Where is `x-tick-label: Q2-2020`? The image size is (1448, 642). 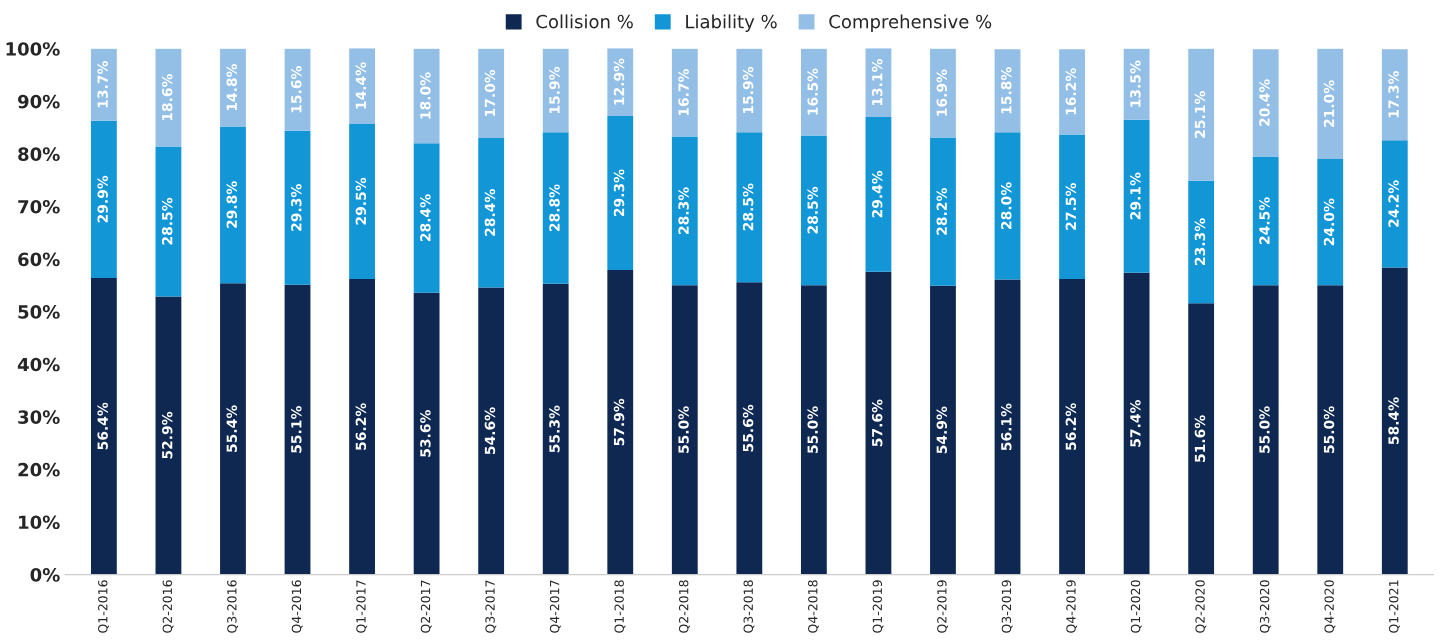
x-tick-label: Q2-2020 is located at coordinates (1201, 606).